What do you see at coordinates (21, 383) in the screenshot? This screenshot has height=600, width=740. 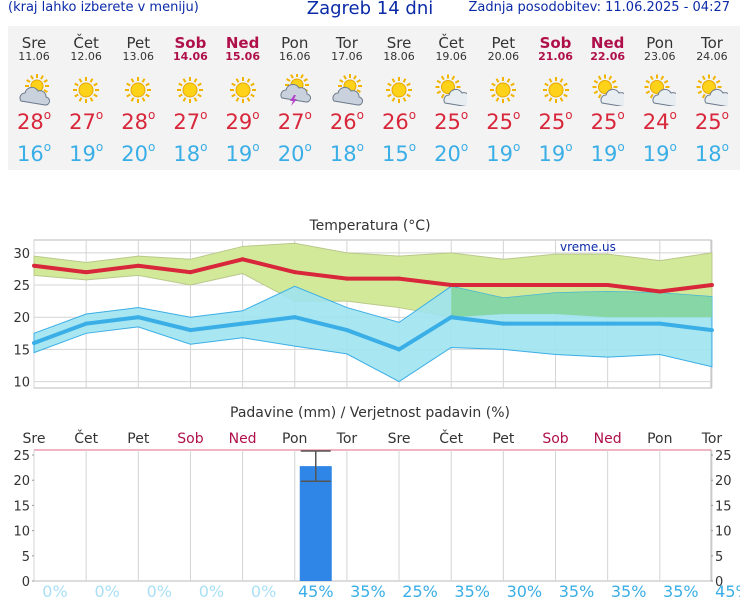 I see `y-tick-label: 10` at bounding box center [21, 383].